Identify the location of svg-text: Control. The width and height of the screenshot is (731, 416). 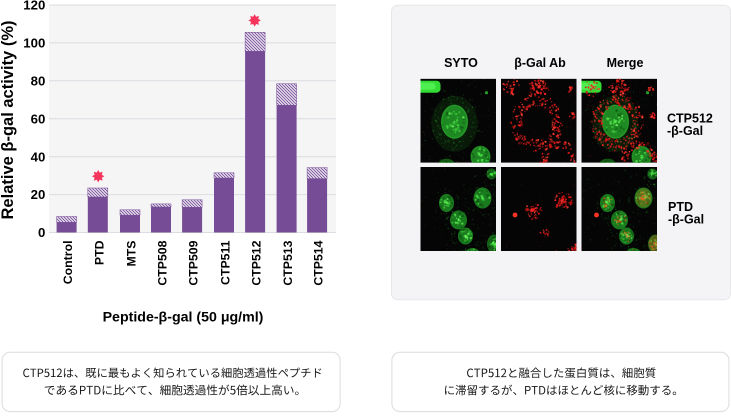
(68, 263).